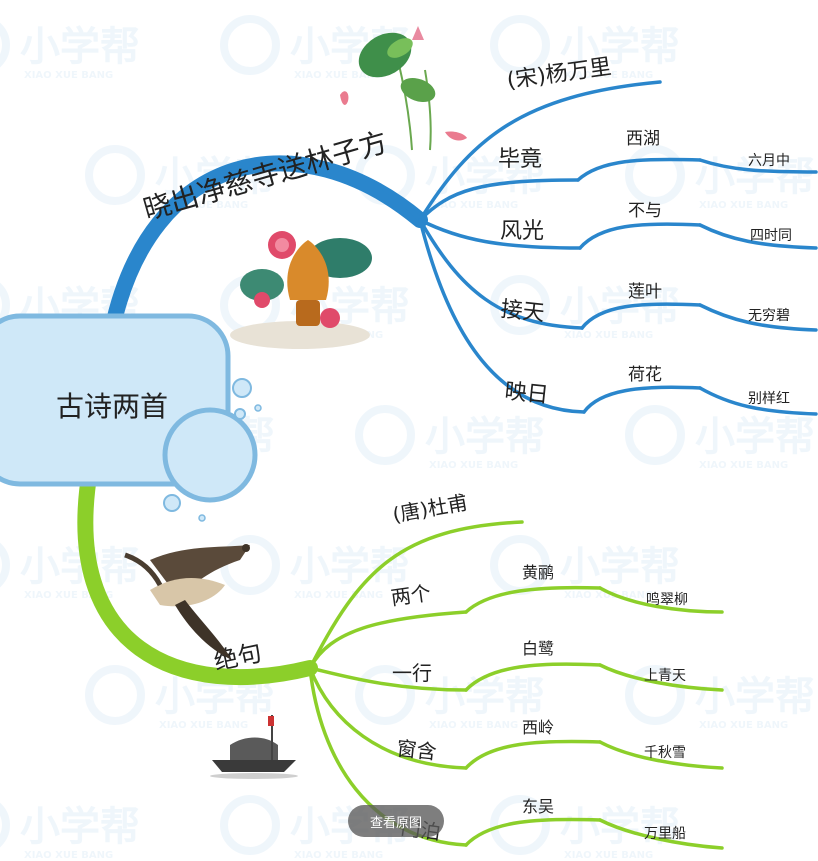 Image resolution: width=818 pixels, height=861 pixels. Describe the element at coordinates (645, 375) in the screenshot. I see `poem1-line4-mid: 荷花` at that location.